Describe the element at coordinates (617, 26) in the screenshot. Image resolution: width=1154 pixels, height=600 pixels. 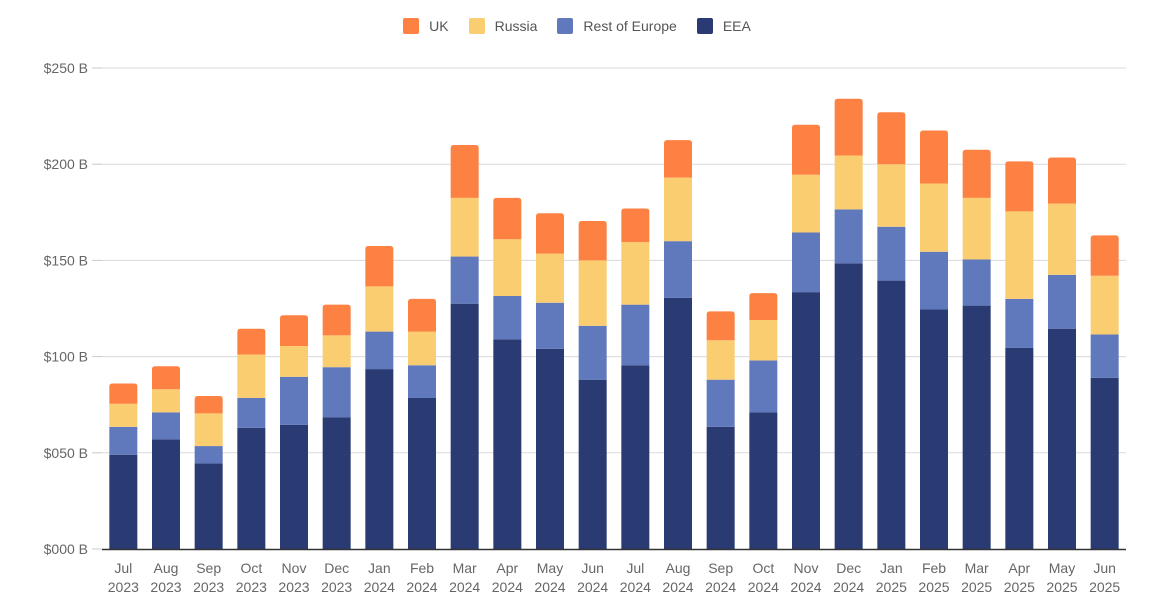
I see `legend-item-rest-of-europe: Rest of Europe` at that location.